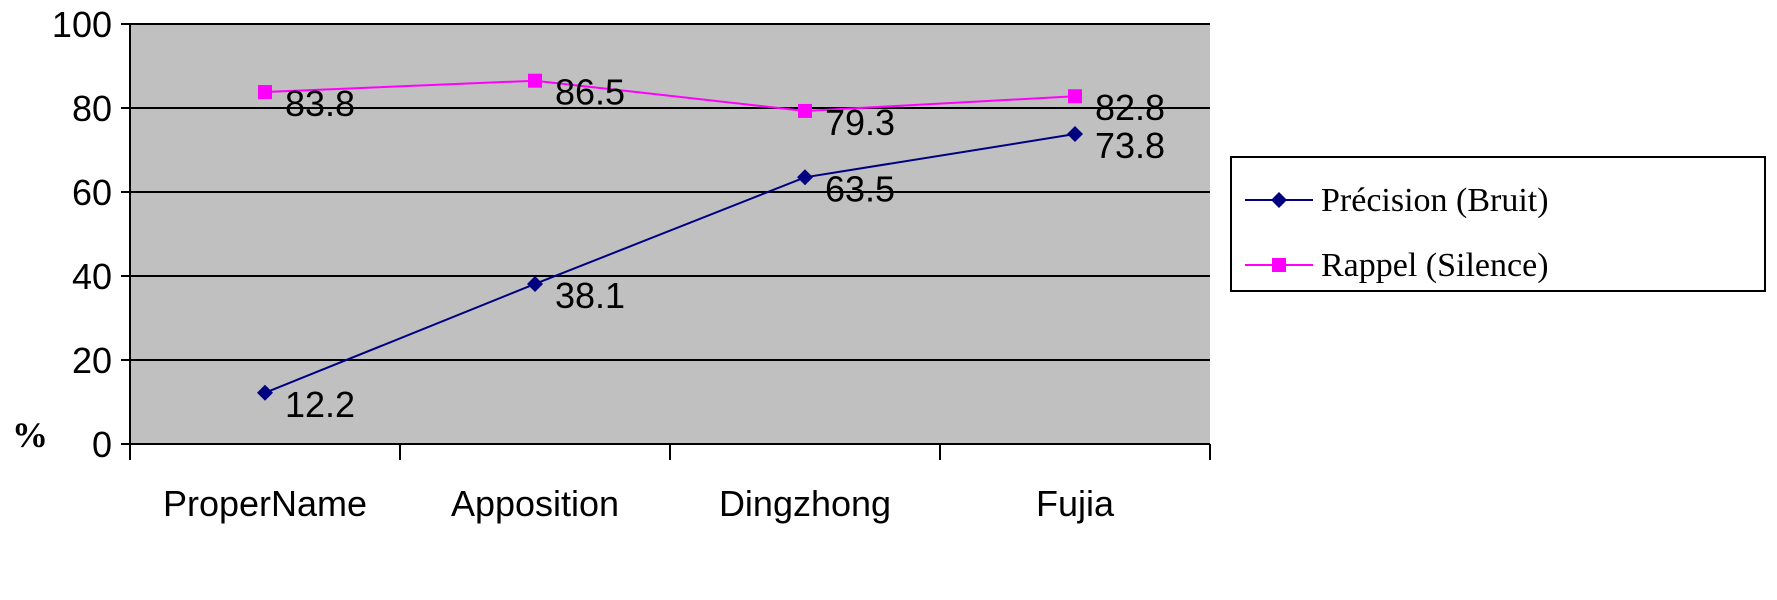 The height and width of the screenshot is (600, 1777). What do you see at coordinates (92, 276) in the screenshot?
I see `y-tick-label: 40` at bounding box center [92, 276].